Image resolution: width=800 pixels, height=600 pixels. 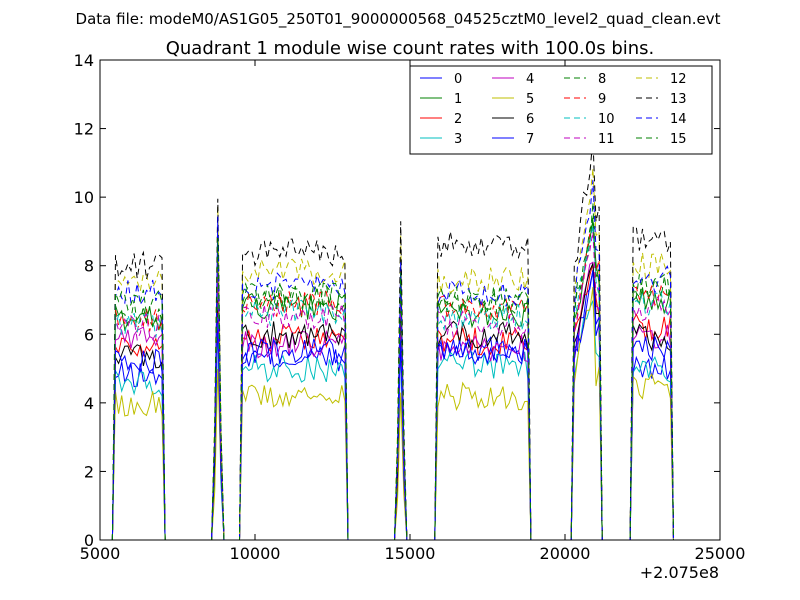 What do you see at coordinates (720, 553) in the screenshot?
I see `x-tick-label: 25000` at bounding box center [720, 553].